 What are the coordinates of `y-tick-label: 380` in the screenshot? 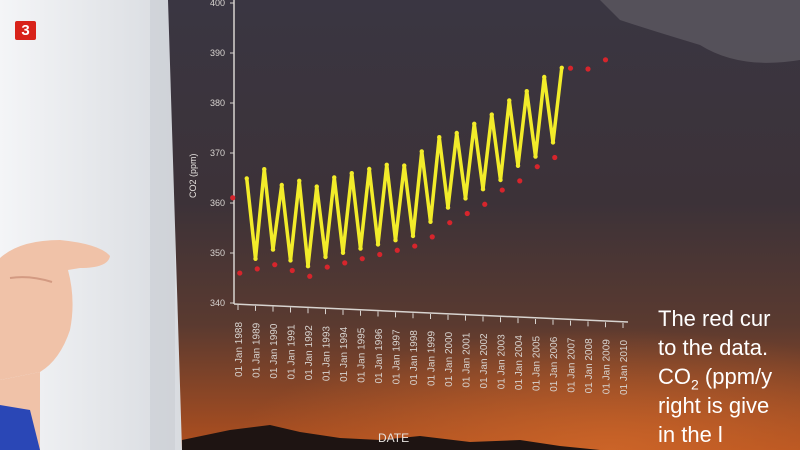 It's located at (217, 103).